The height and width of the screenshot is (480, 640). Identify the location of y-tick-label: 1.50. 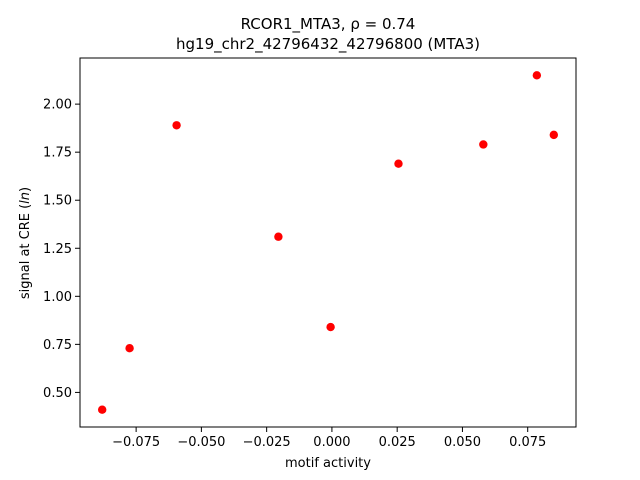
(57, 201).